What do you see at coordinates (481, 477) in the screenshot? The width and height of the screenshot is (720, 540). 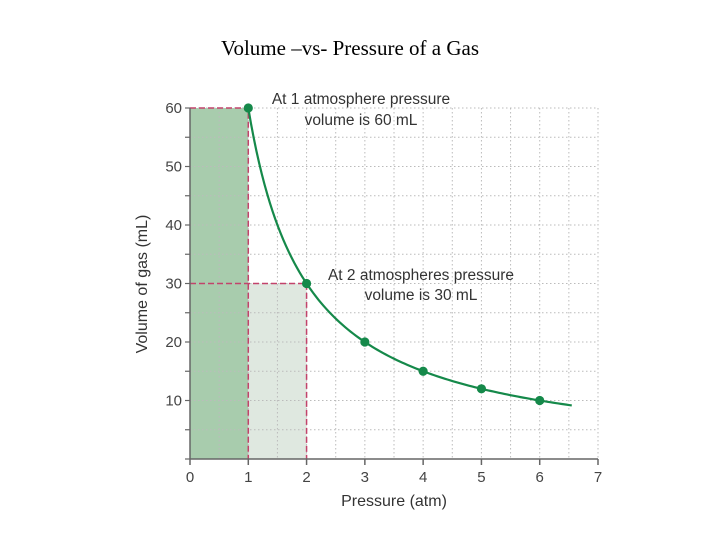 I see `x-tick-label: 5` at bounding box center [481, 477].